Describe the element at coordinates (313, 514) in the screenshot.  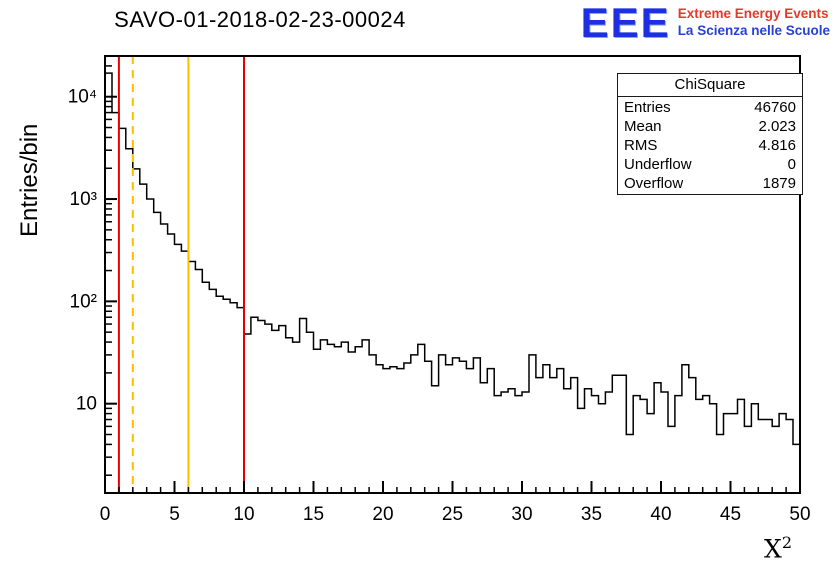
I see `x-tick-label: 15` at that location.